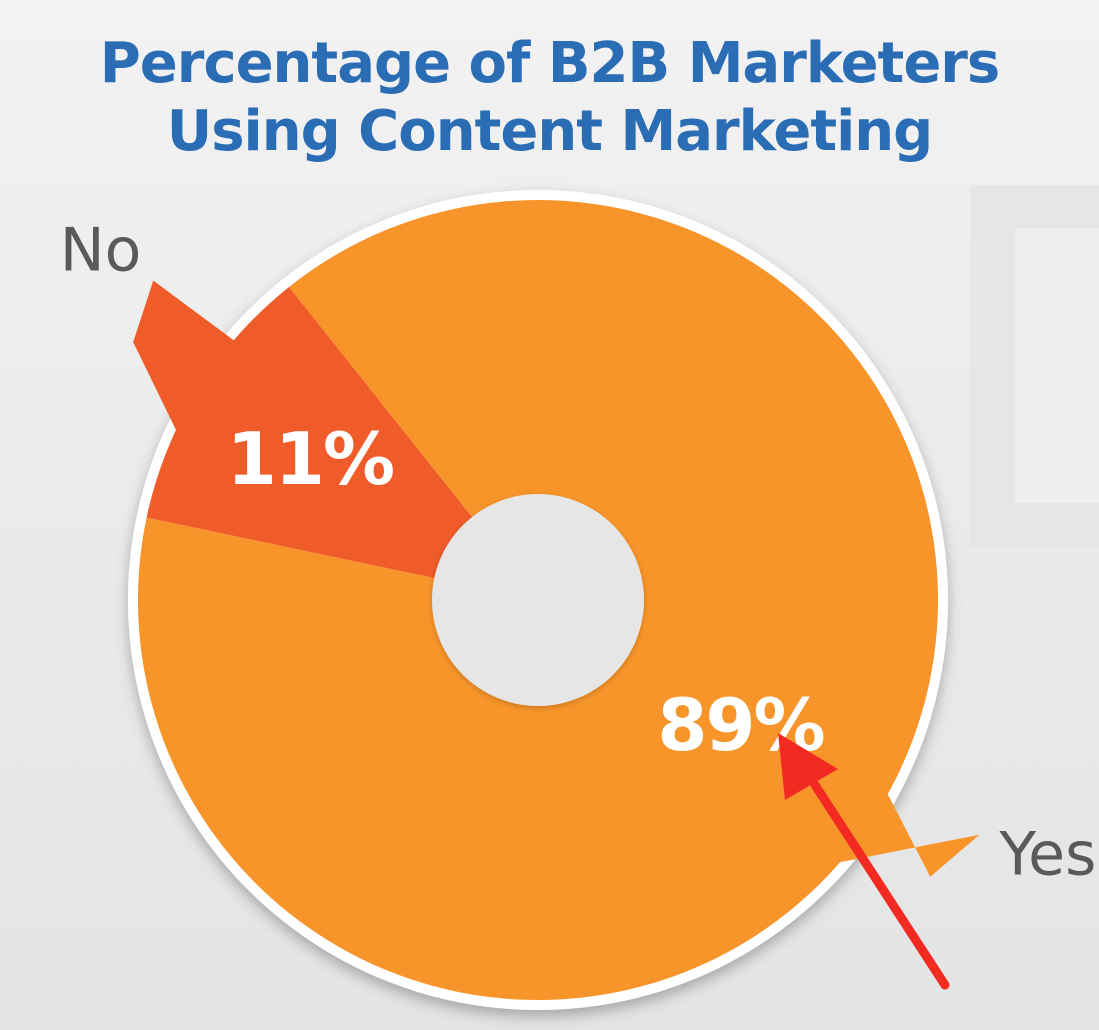  What do you see at coordinates (101, 251) in the screenshot?
I see `category-label-no: No` at bounding box center [101, 251].